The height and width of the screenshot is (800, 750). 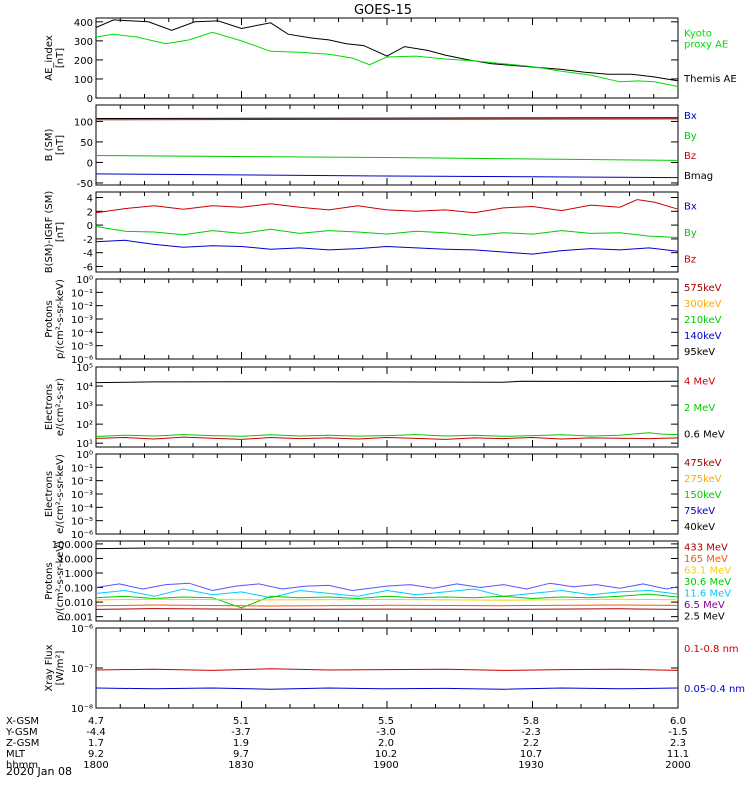 I want to click on legend-entry: 30.6 MeV, so click(x=707, y=582).